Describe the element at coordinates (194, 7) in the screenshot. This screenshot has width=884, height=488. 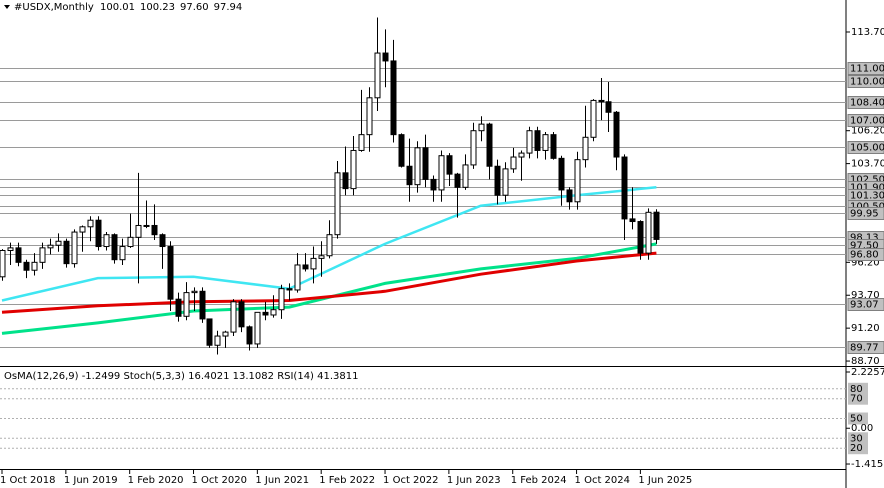
I see `ohlc-value: 97.60` at that location.